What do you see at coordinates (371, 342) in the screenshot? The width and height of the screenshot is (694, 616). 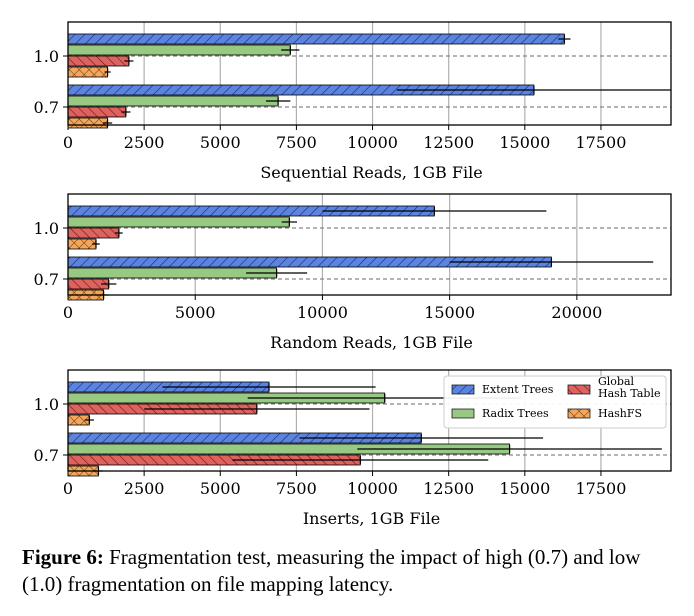 I see `x-axis-label: Random Reads, 1GB File` at bounding box center [371, 342].